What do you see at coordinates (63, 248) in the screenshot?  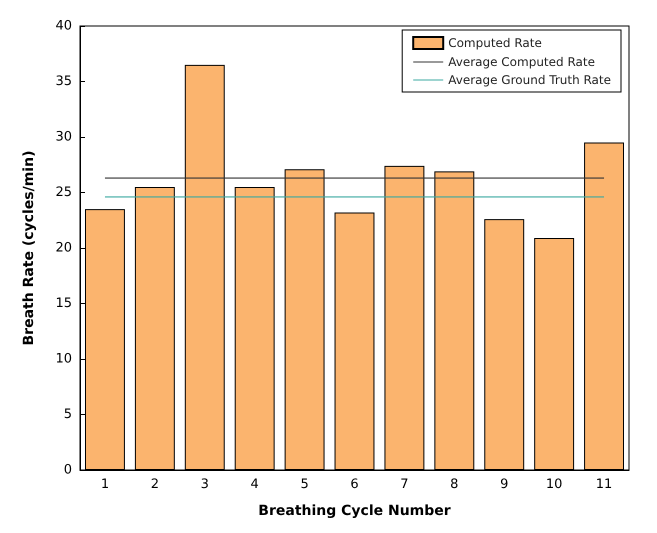 I see `y-tick-label: 20` at bounding box center [63, 248].